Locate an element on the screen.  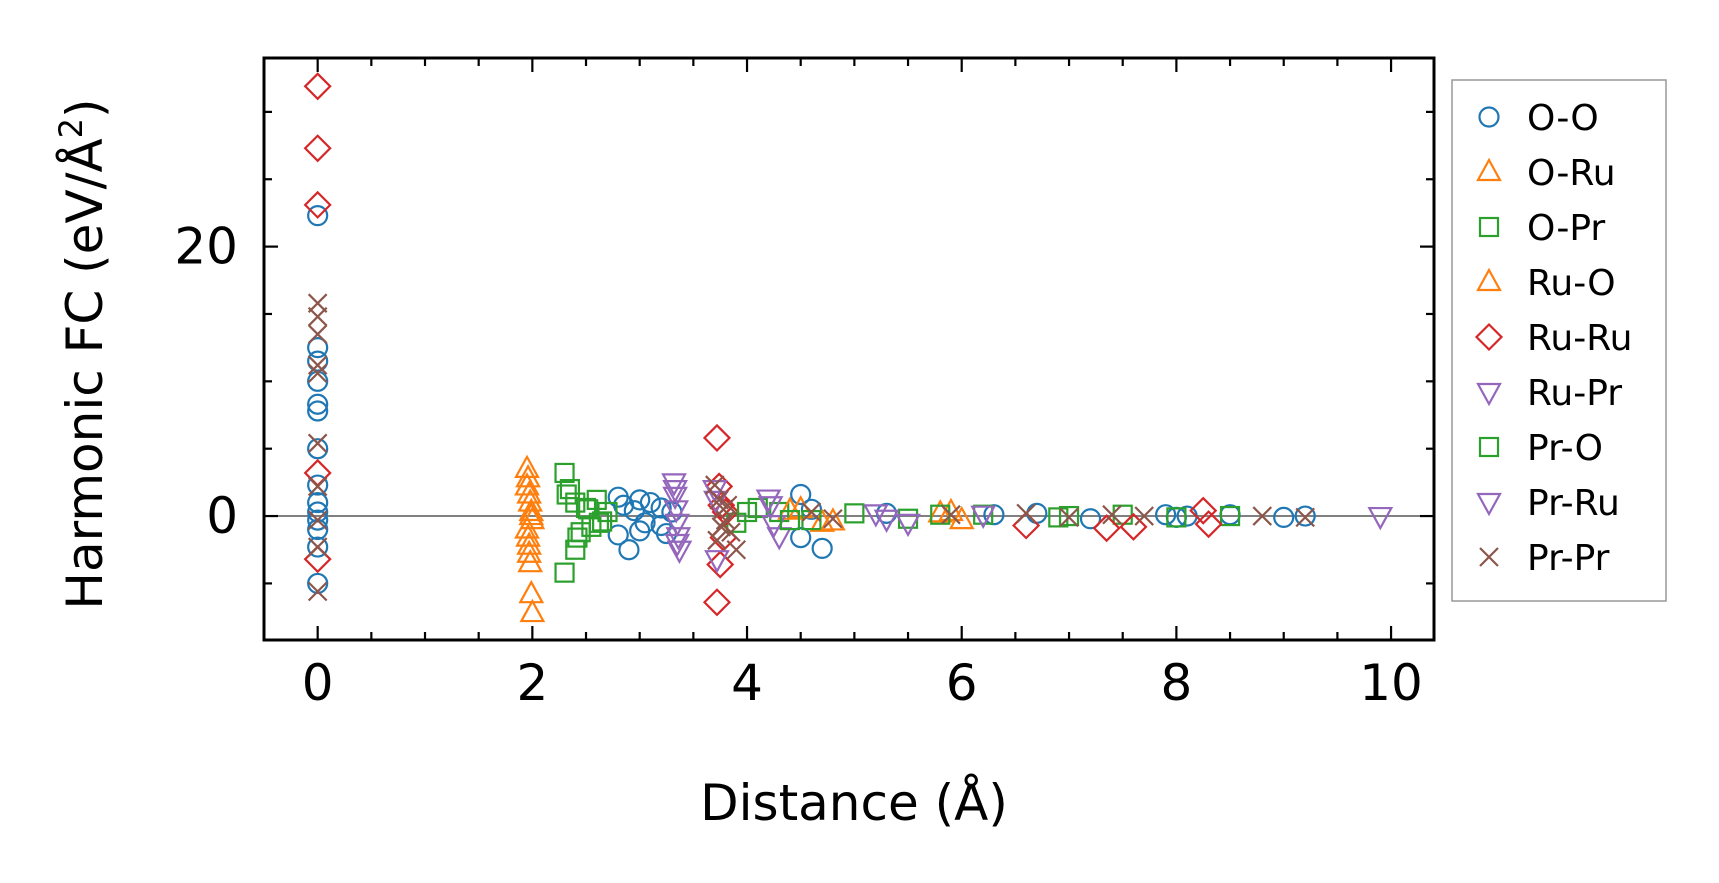
series-O-Ru is located at coordinates (744, 538).